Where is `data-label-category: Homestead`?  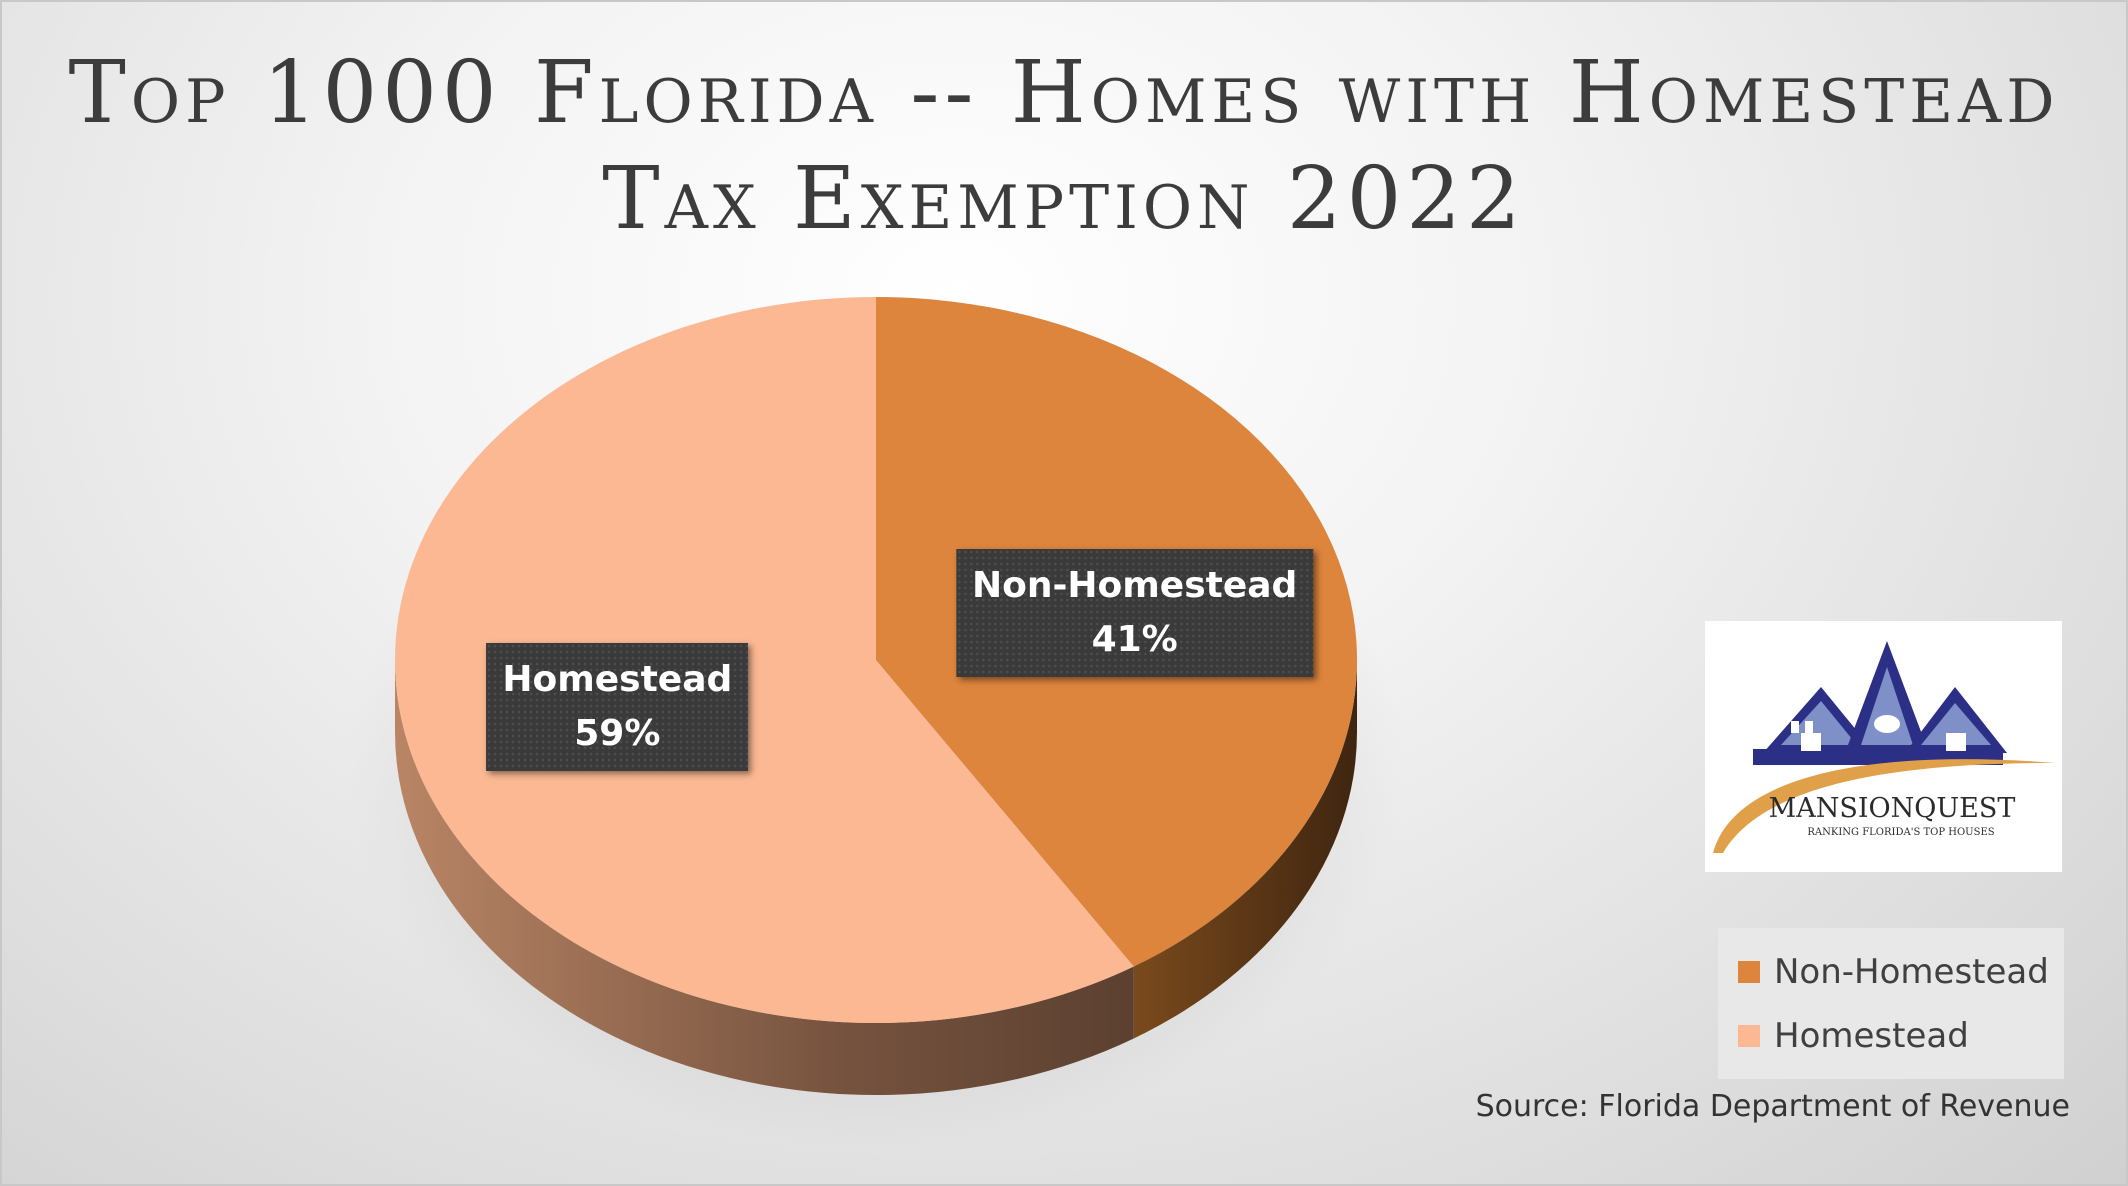
data-label-category: Homestead is located at coordinates (617, 679).